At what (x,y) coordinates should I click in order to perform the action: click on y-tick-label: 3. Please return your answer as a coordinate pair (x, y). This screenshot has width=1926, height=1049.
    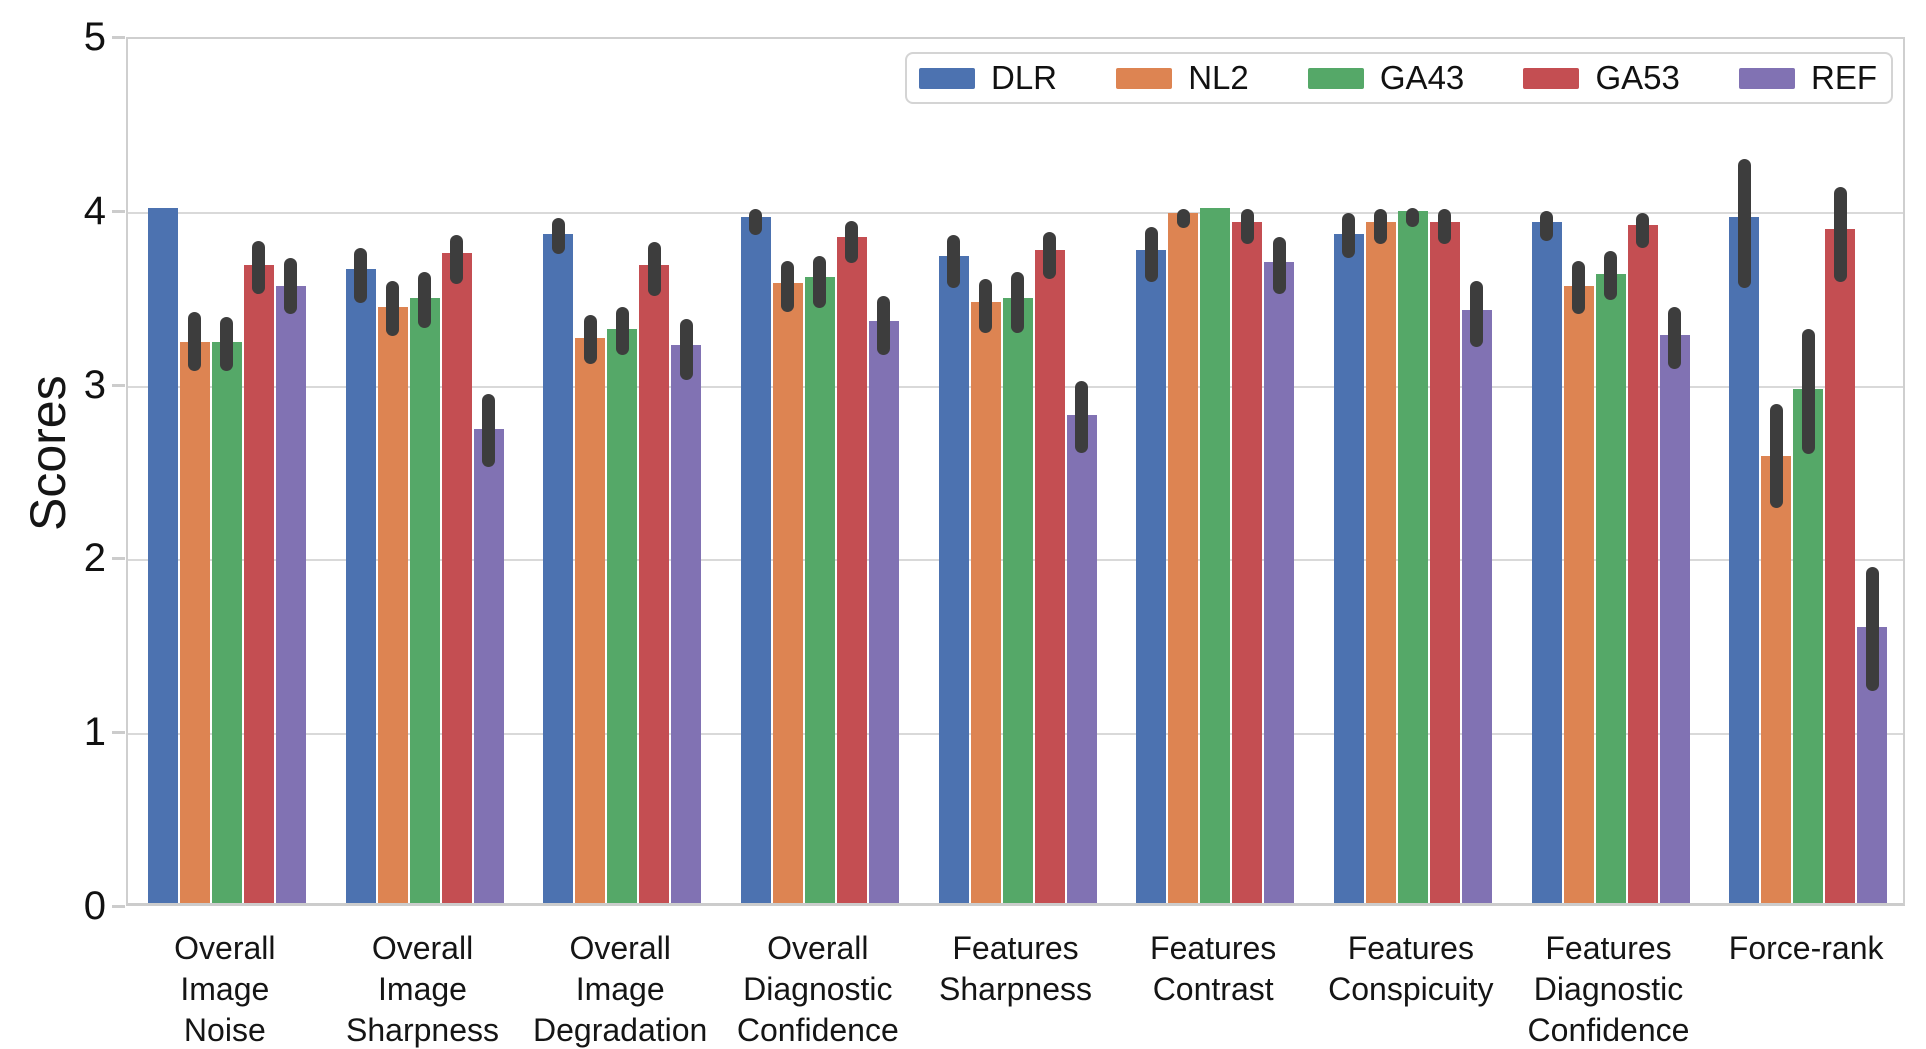
    Looking at the image, I should click on (94, 384).